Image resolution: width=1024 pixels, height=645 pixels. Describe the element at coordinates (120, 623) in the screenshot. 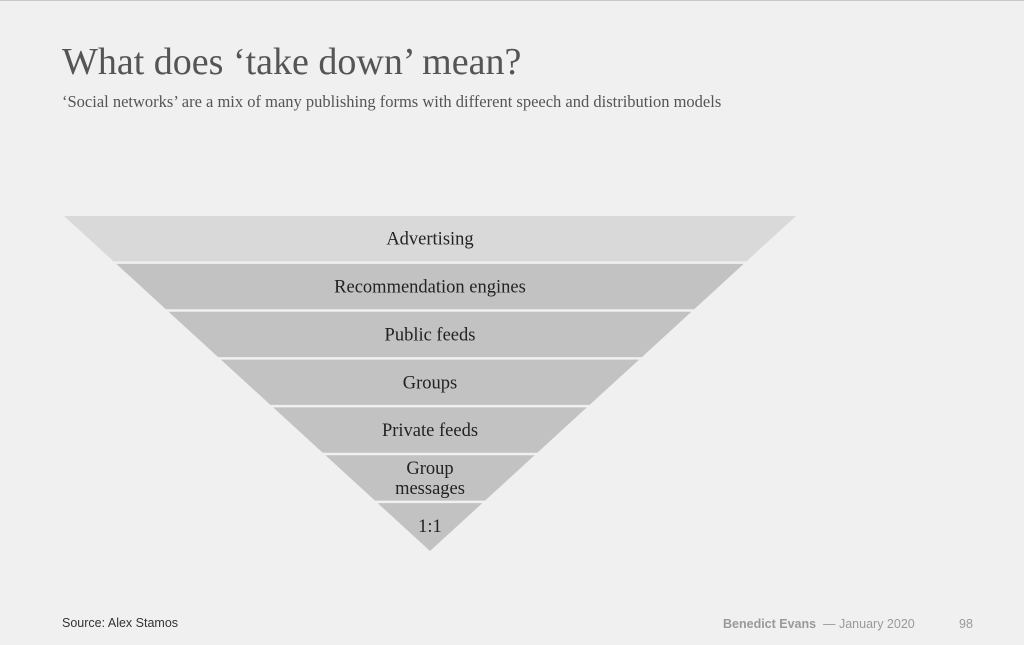

I see `source-note: Source: Alex Stamos` at that location.